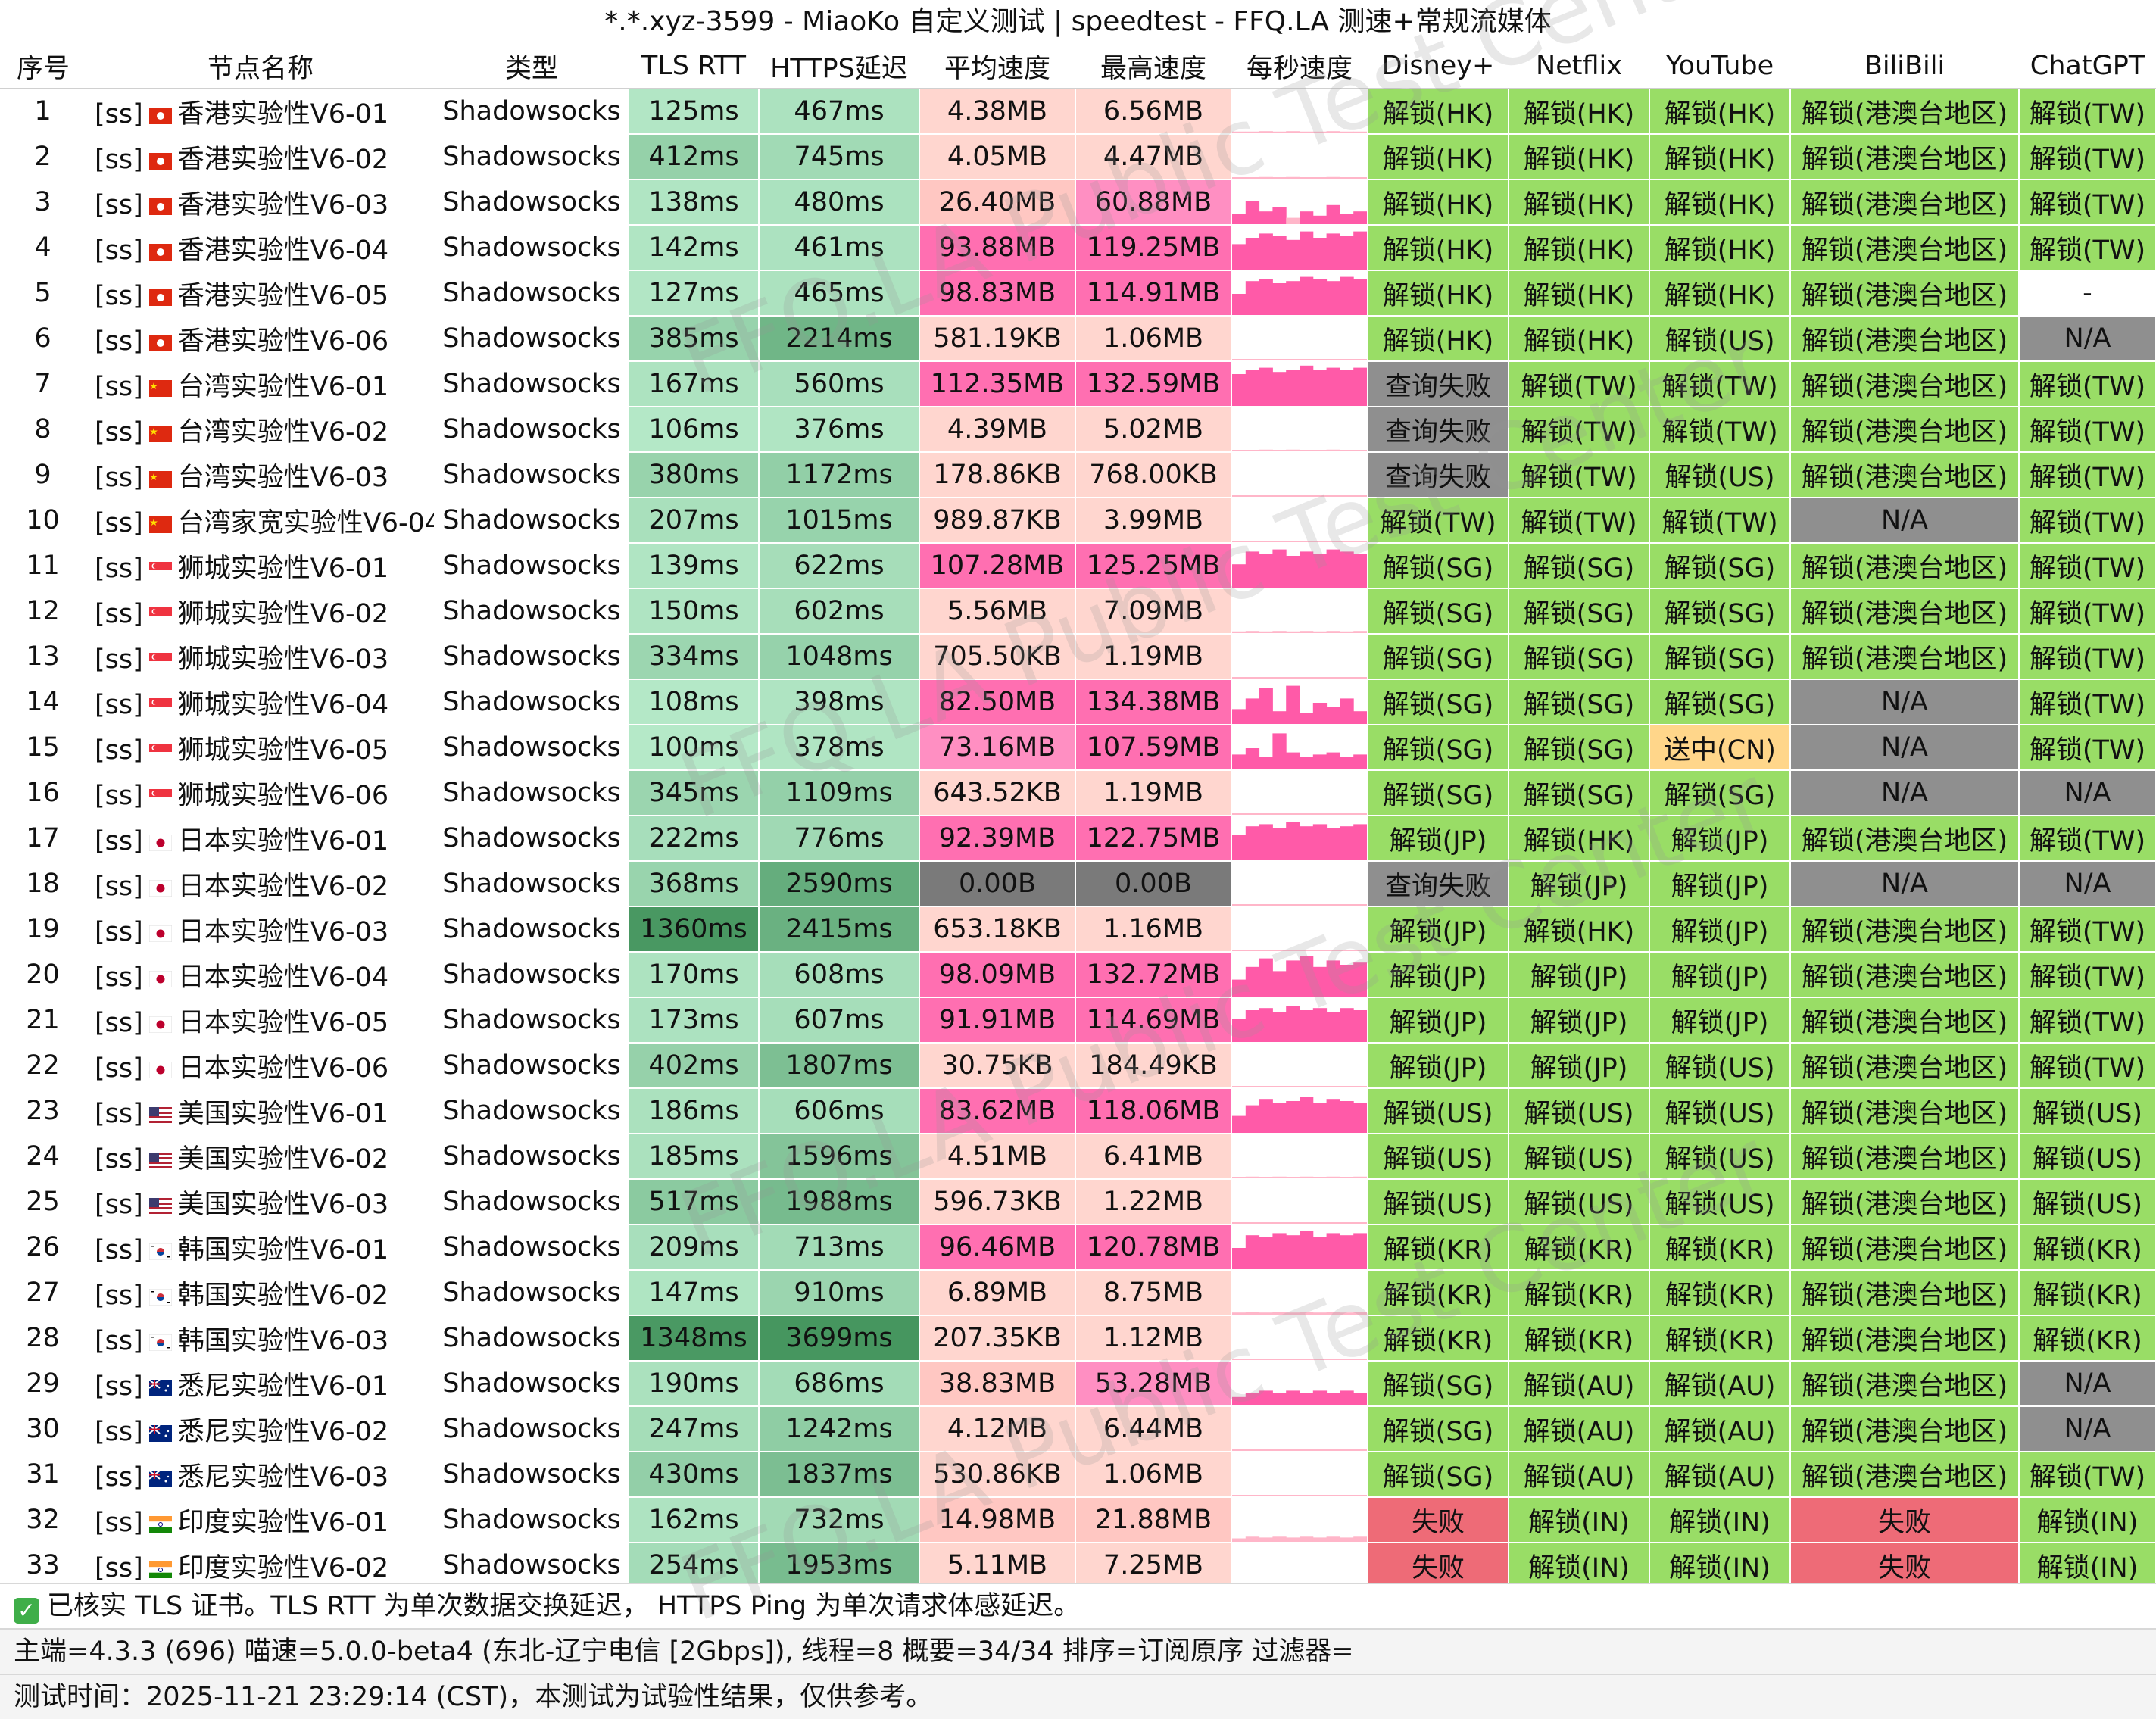 The height and width of the screenshot is (1719, 2156). What do you see at coordinates (260, 929) in the screenshot?
I see `node-name-cell: [ss] 日本实验性V6-03` at bounding box center [260, 929].